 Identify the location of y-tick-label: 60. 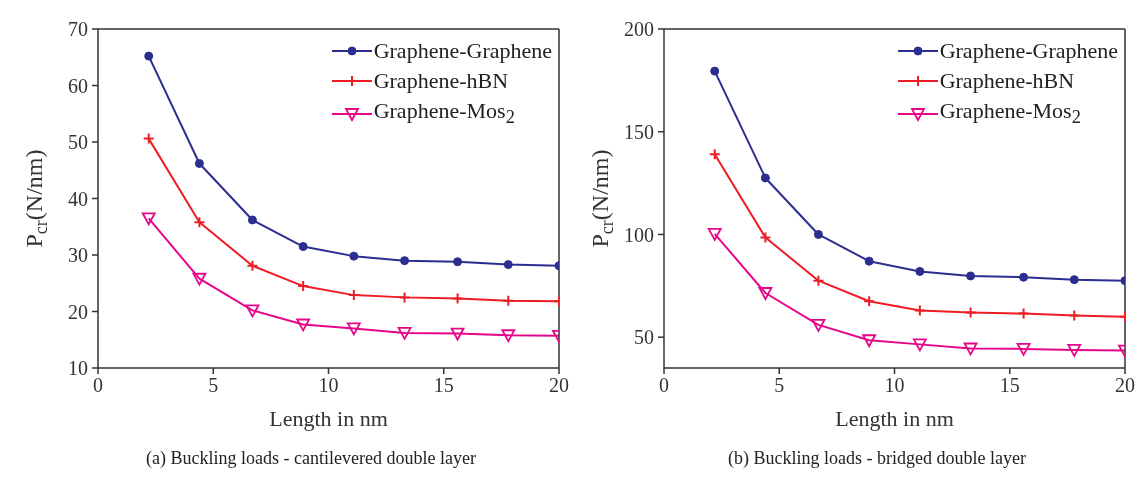
(78, 85).